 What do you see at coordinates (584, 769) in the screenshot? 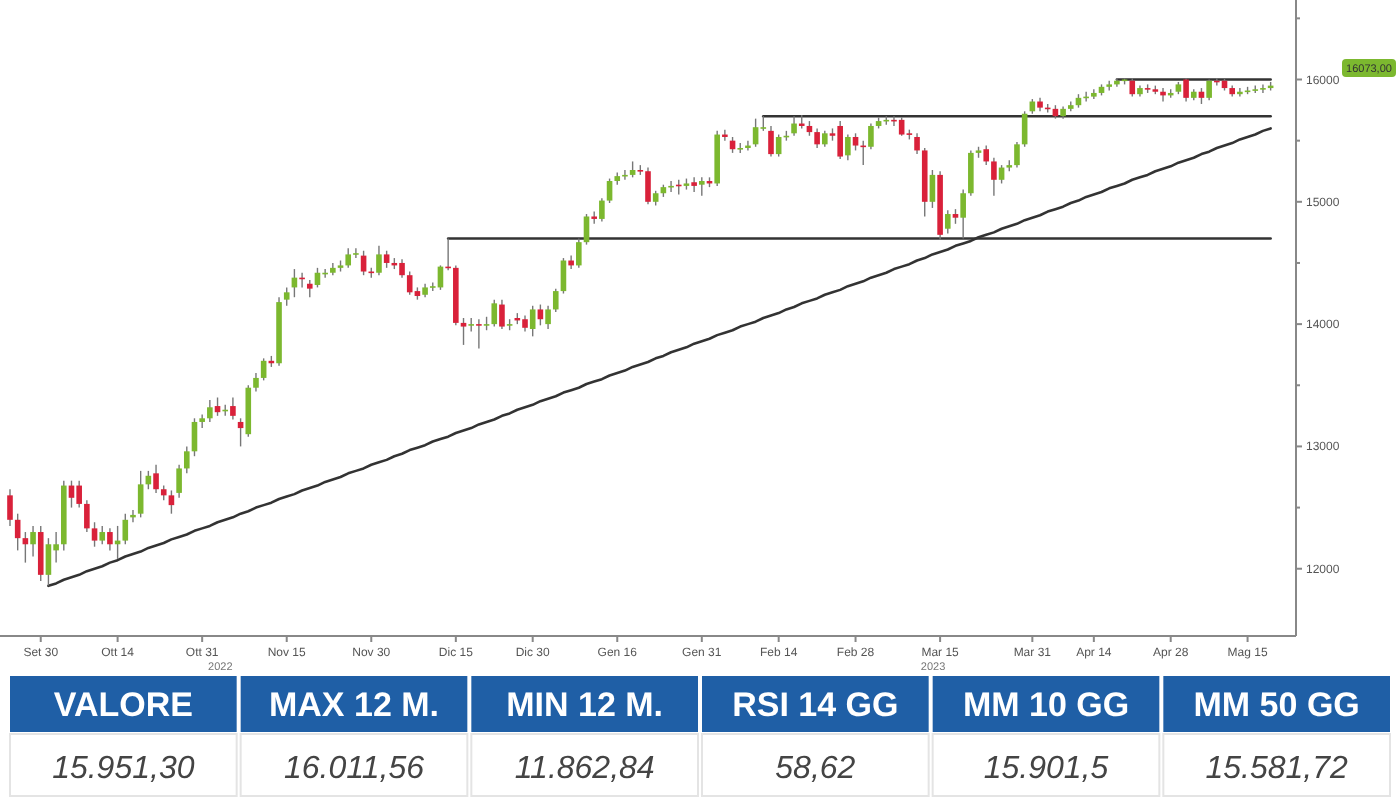
I see `text: 11.862,84` at bounding box center [584, 769].